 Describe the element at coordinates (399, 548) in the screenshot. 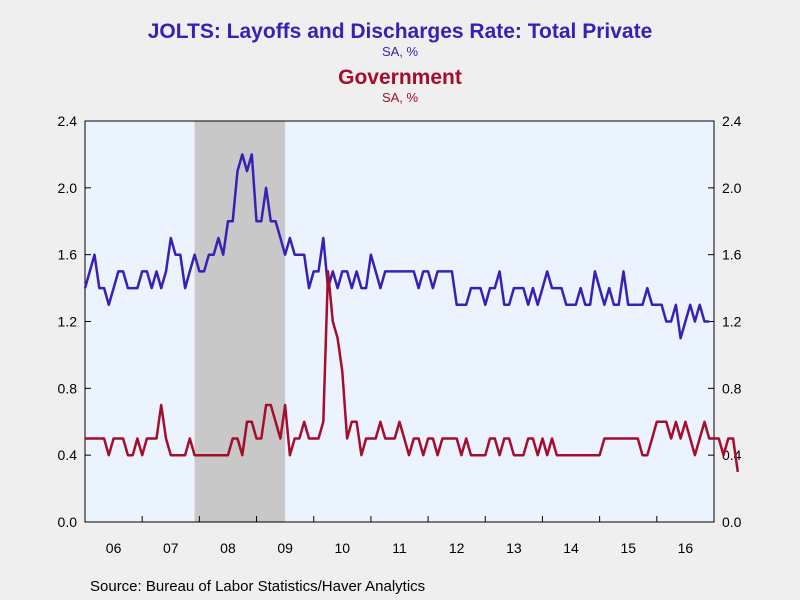

I see `x-tick-label: 11` at that location.